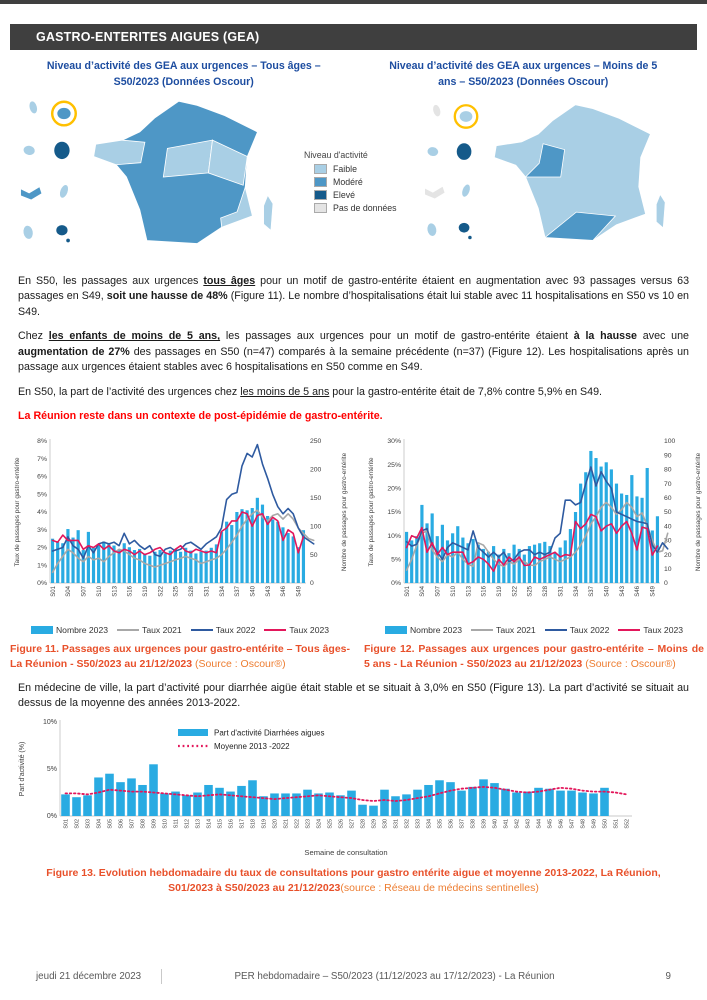  I want to click on svg-text: S01, so click(408, 590).